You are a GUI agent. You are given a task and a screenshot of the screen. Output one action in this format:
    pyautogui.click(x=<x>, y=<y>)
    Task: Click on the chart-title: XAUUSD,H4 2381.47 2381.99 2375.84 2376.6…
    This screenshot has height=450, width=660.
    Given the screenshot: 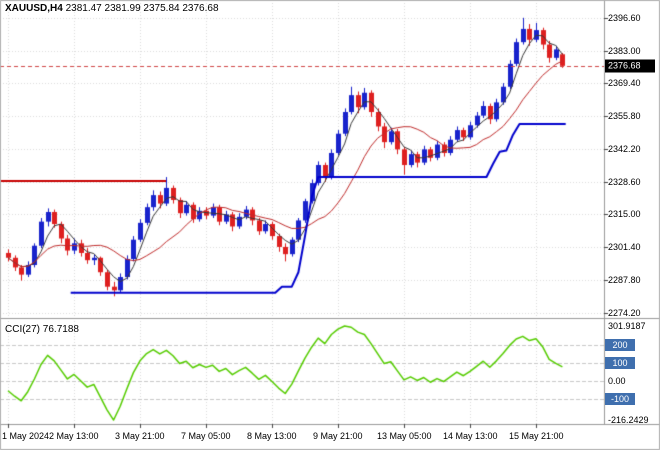 What is the action you would take?
    pyautogui.click(x=112, y=8)
    